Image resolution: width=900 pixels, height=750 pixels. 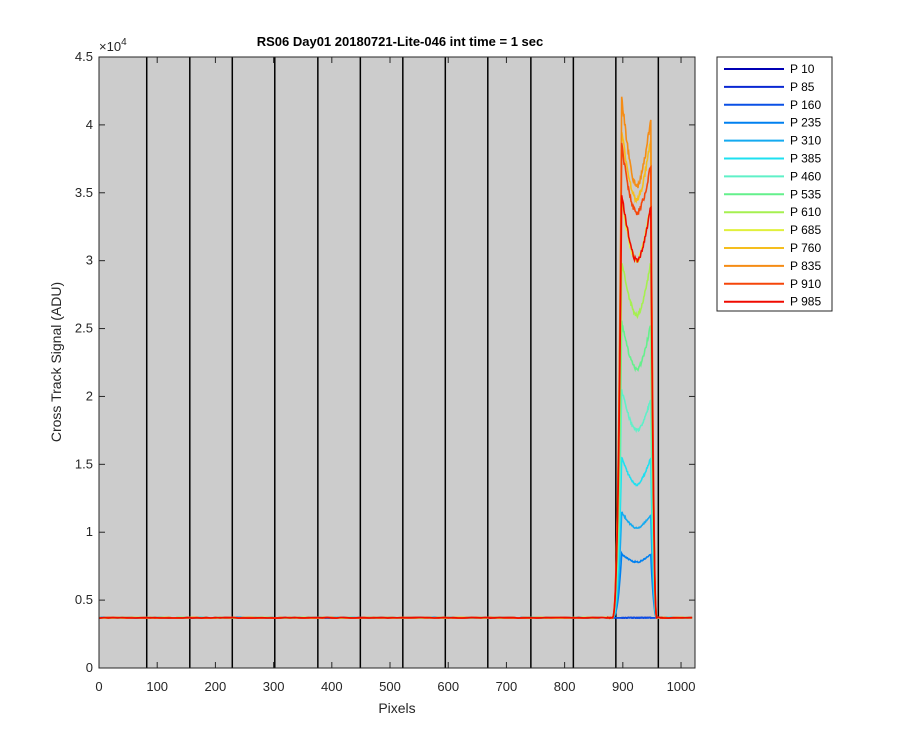 I want to click on y-tick-label: 4.5, so click(x=84, y=56).